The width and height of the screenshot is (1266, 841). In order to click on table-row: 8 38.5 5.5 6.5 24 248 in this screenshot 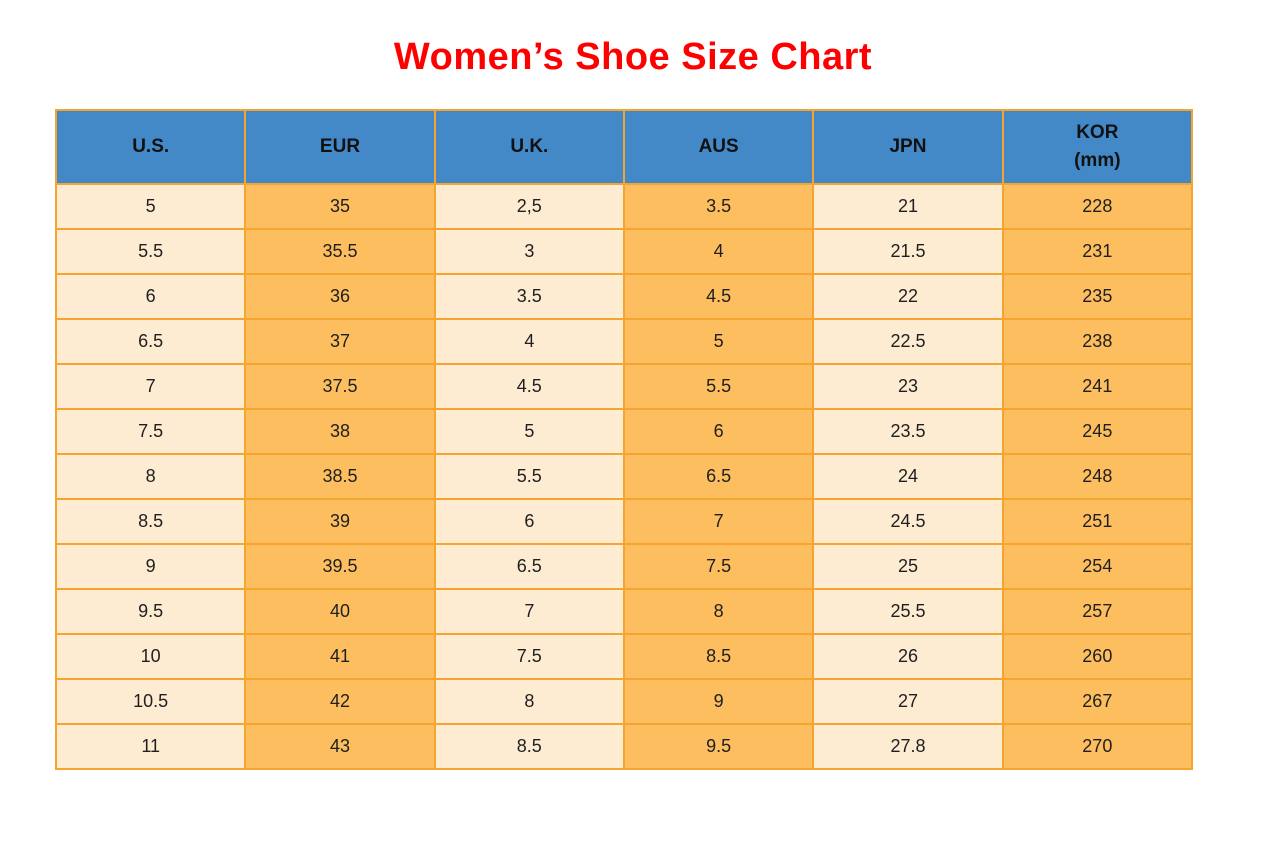, I will do `click(624, 476)`.